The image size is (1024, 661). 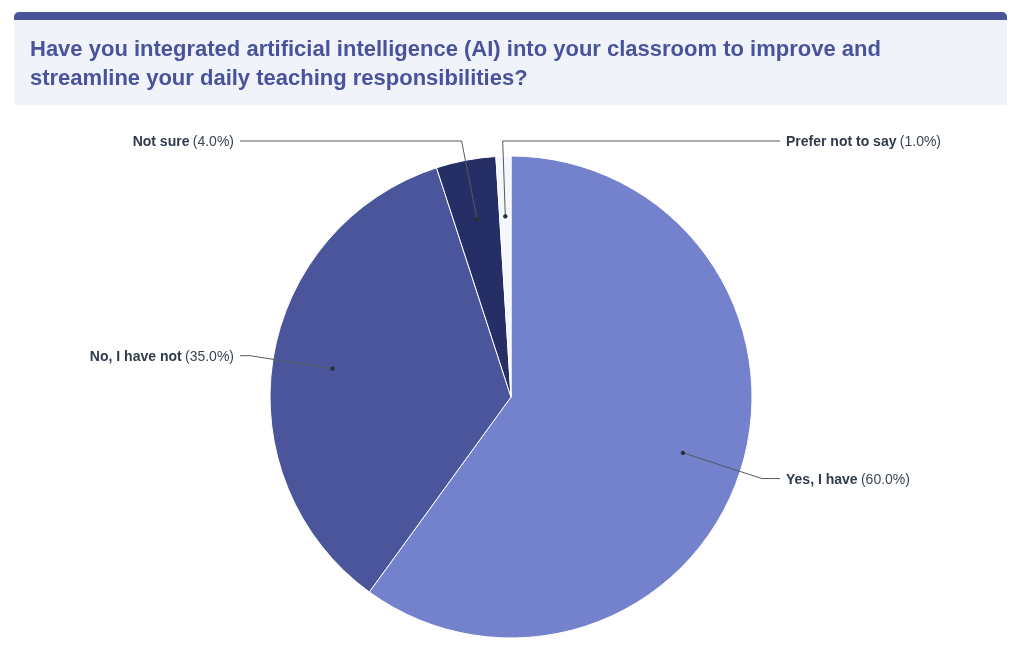 I want to click on chart-title: Have you integrated artificial intelligence (AI) into your classroom to improve and streamline your daily teaching responsibilities?, so click(x=456, y=63).